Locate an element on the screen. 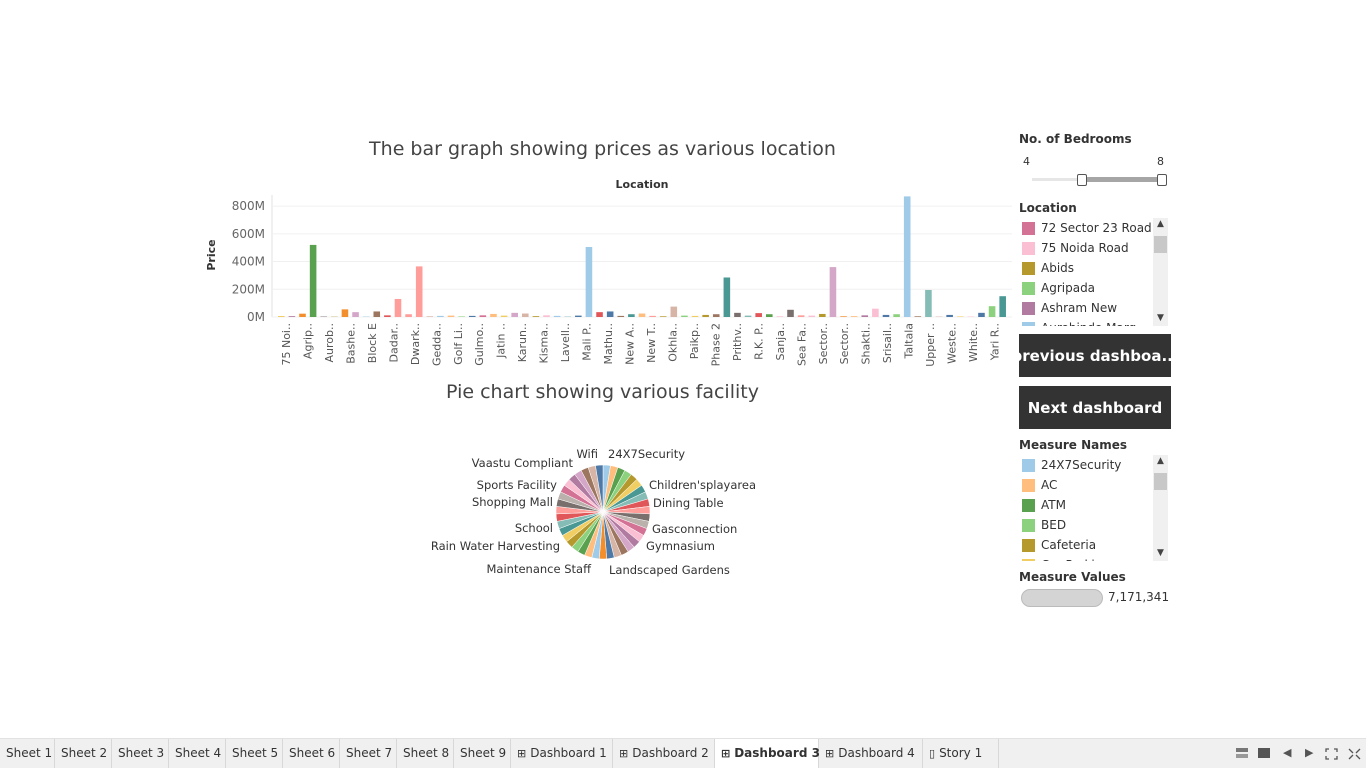  location-legend-item: Abids is located at coordinates (1094, 268).